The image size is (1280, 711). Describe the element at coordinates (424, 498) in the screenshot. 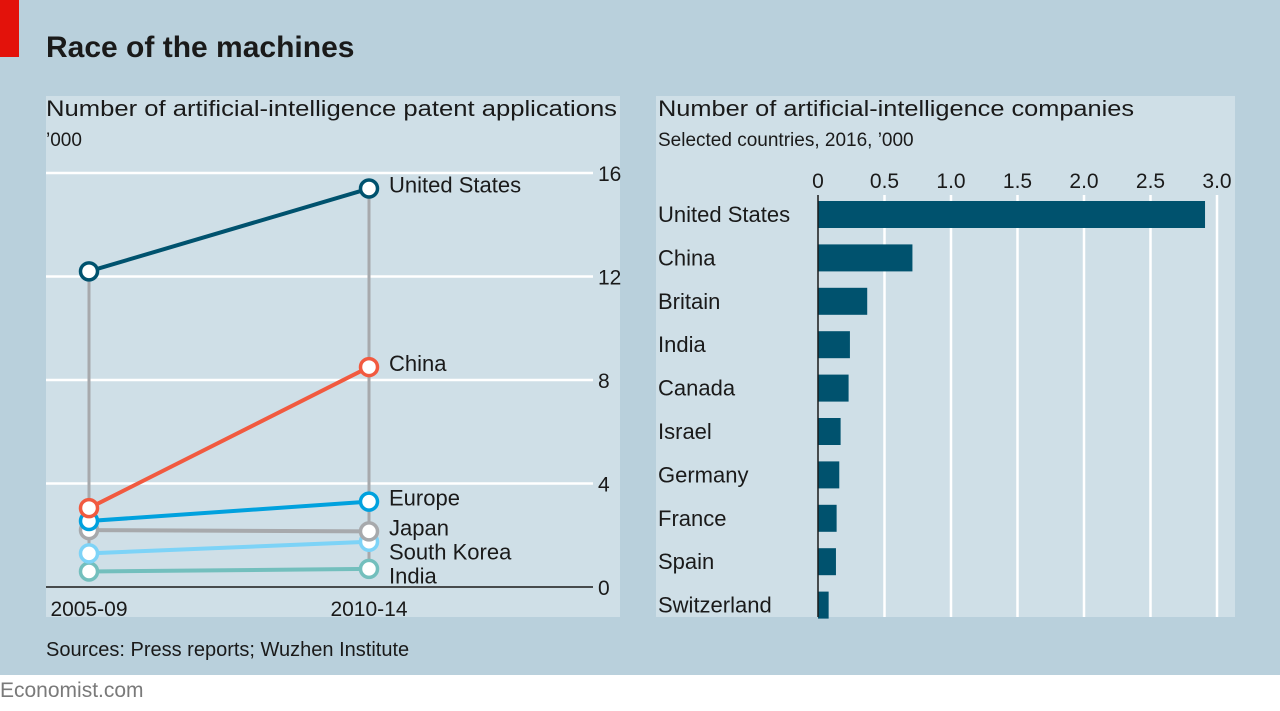

I see `series-label: Europe` at that location.